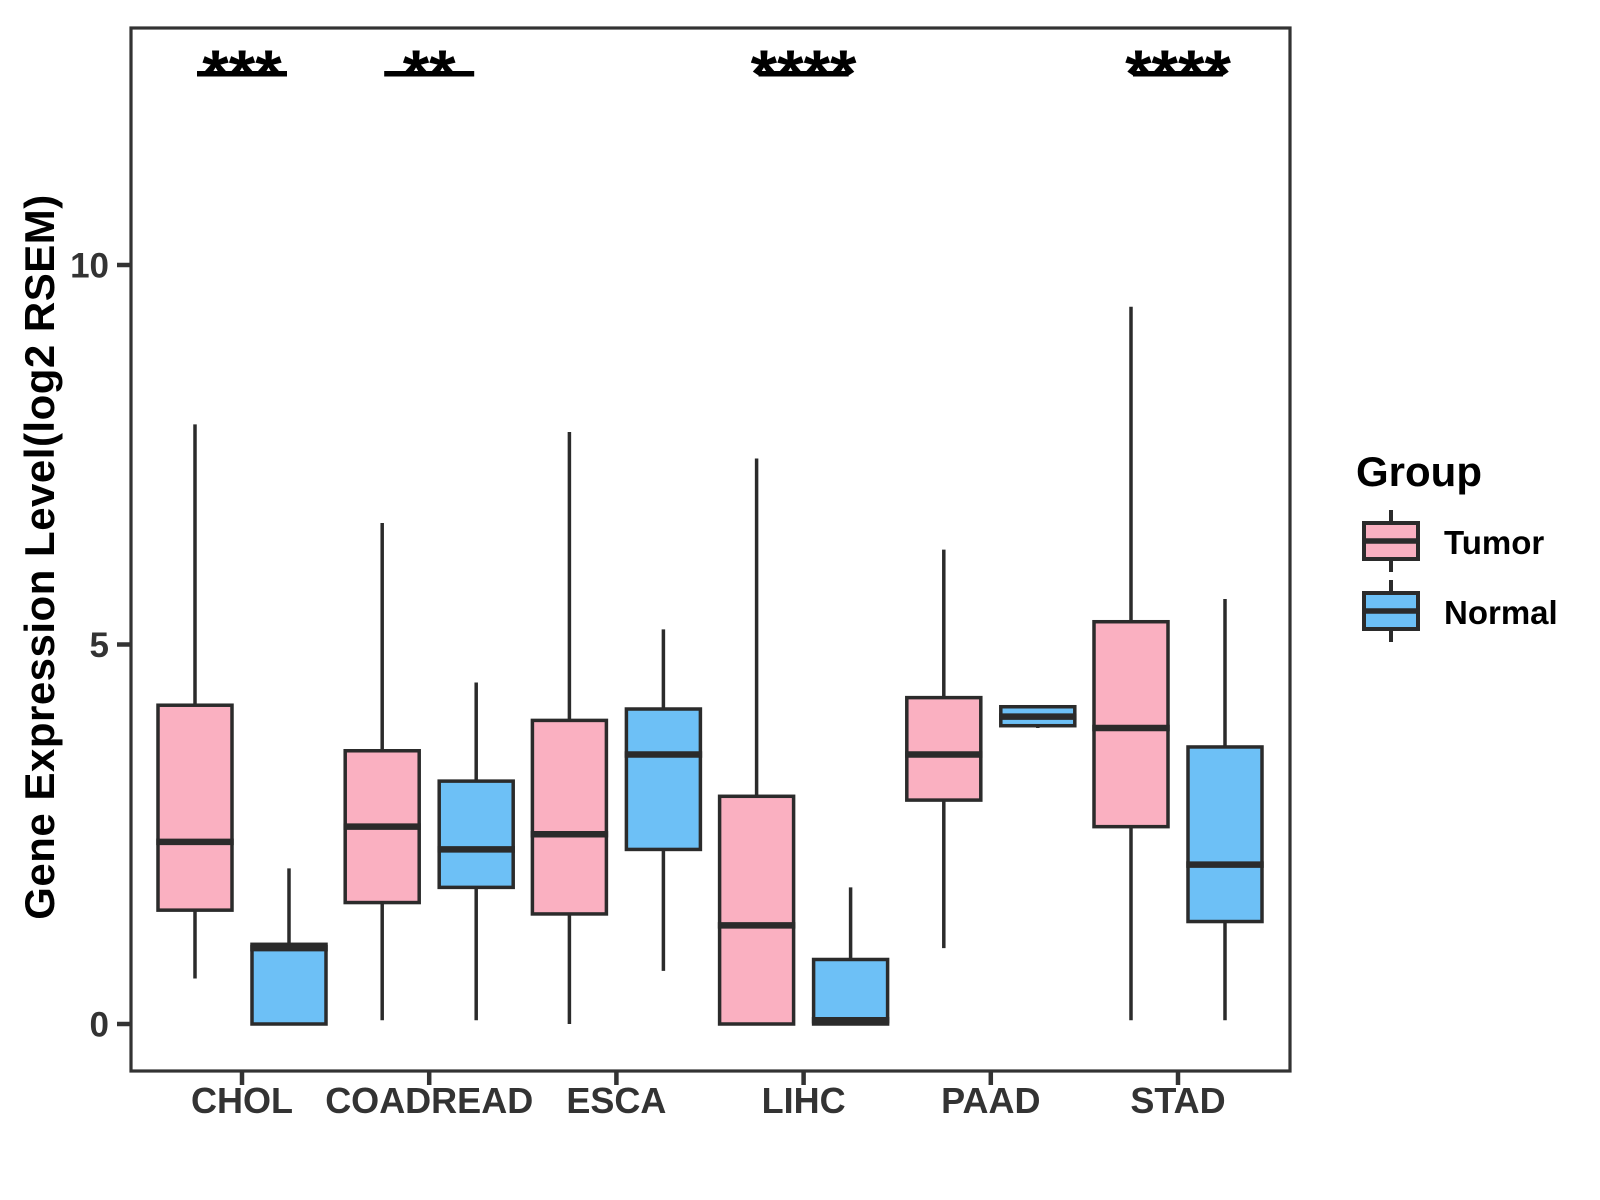 The image size is (1600, 1200). What do you see at coordinates (89, 266) in the screenshot?
I see `y-tick-label: 10` at bounding box center [89, 266].